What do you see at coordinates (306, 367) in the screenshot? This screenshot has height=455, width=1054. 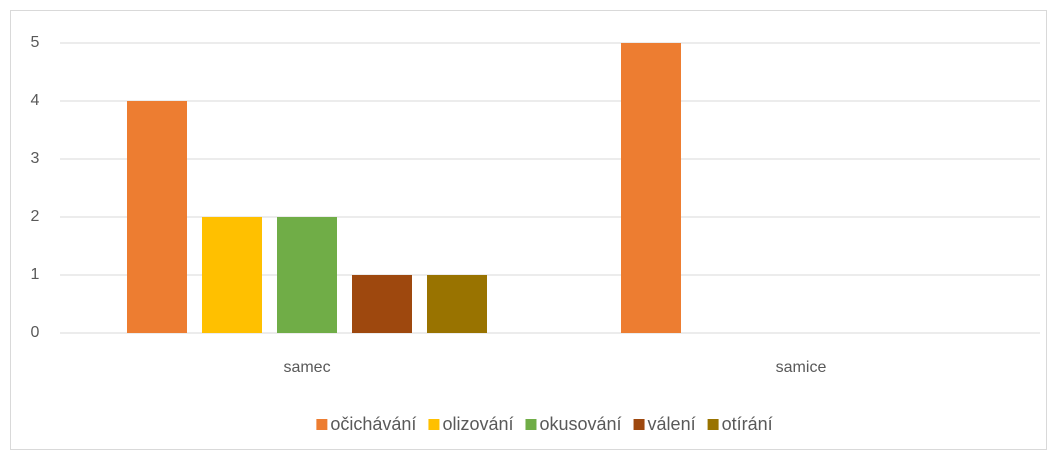 I see `x-tick-label: samec` at bounding box center [306, 367].